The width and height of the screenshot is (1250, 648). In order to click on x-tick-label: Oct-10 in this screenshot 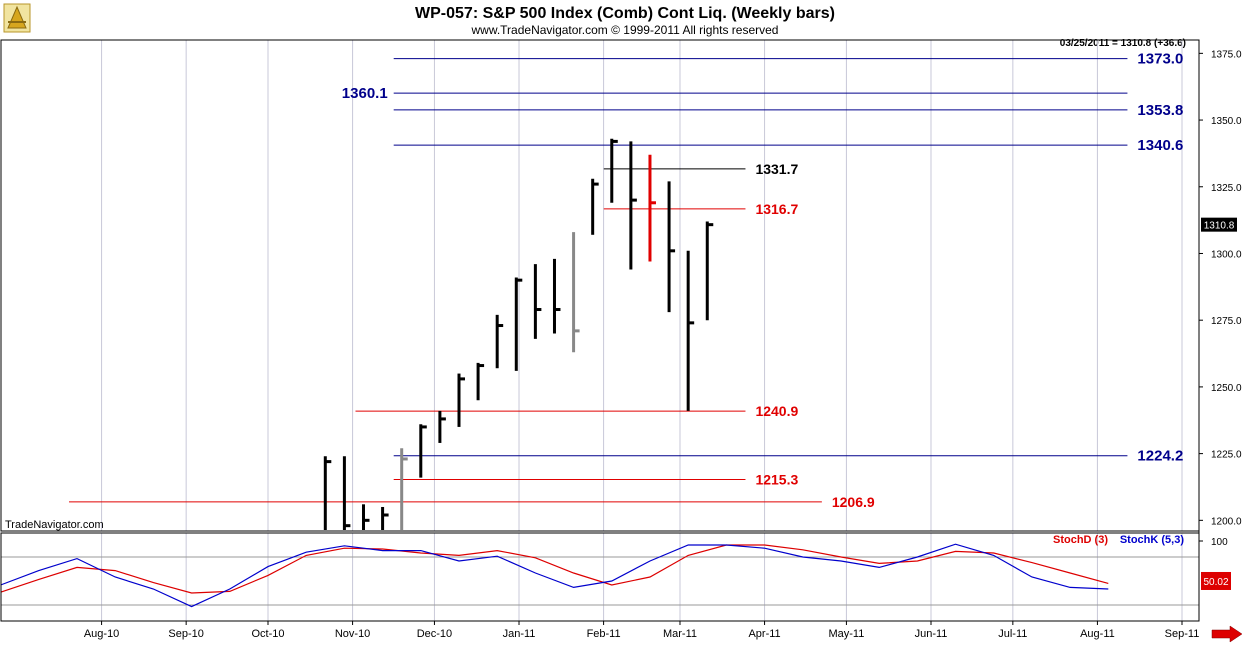, I will do `click(267, 634)`.